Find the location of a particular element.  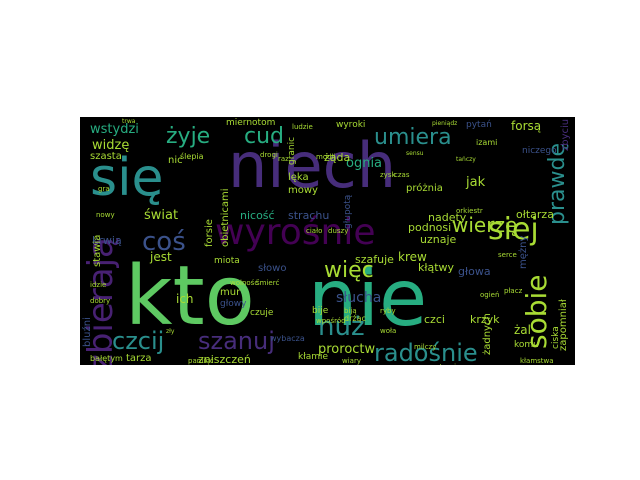

cloud-word: śmierć is located at coordinates (267, 283).